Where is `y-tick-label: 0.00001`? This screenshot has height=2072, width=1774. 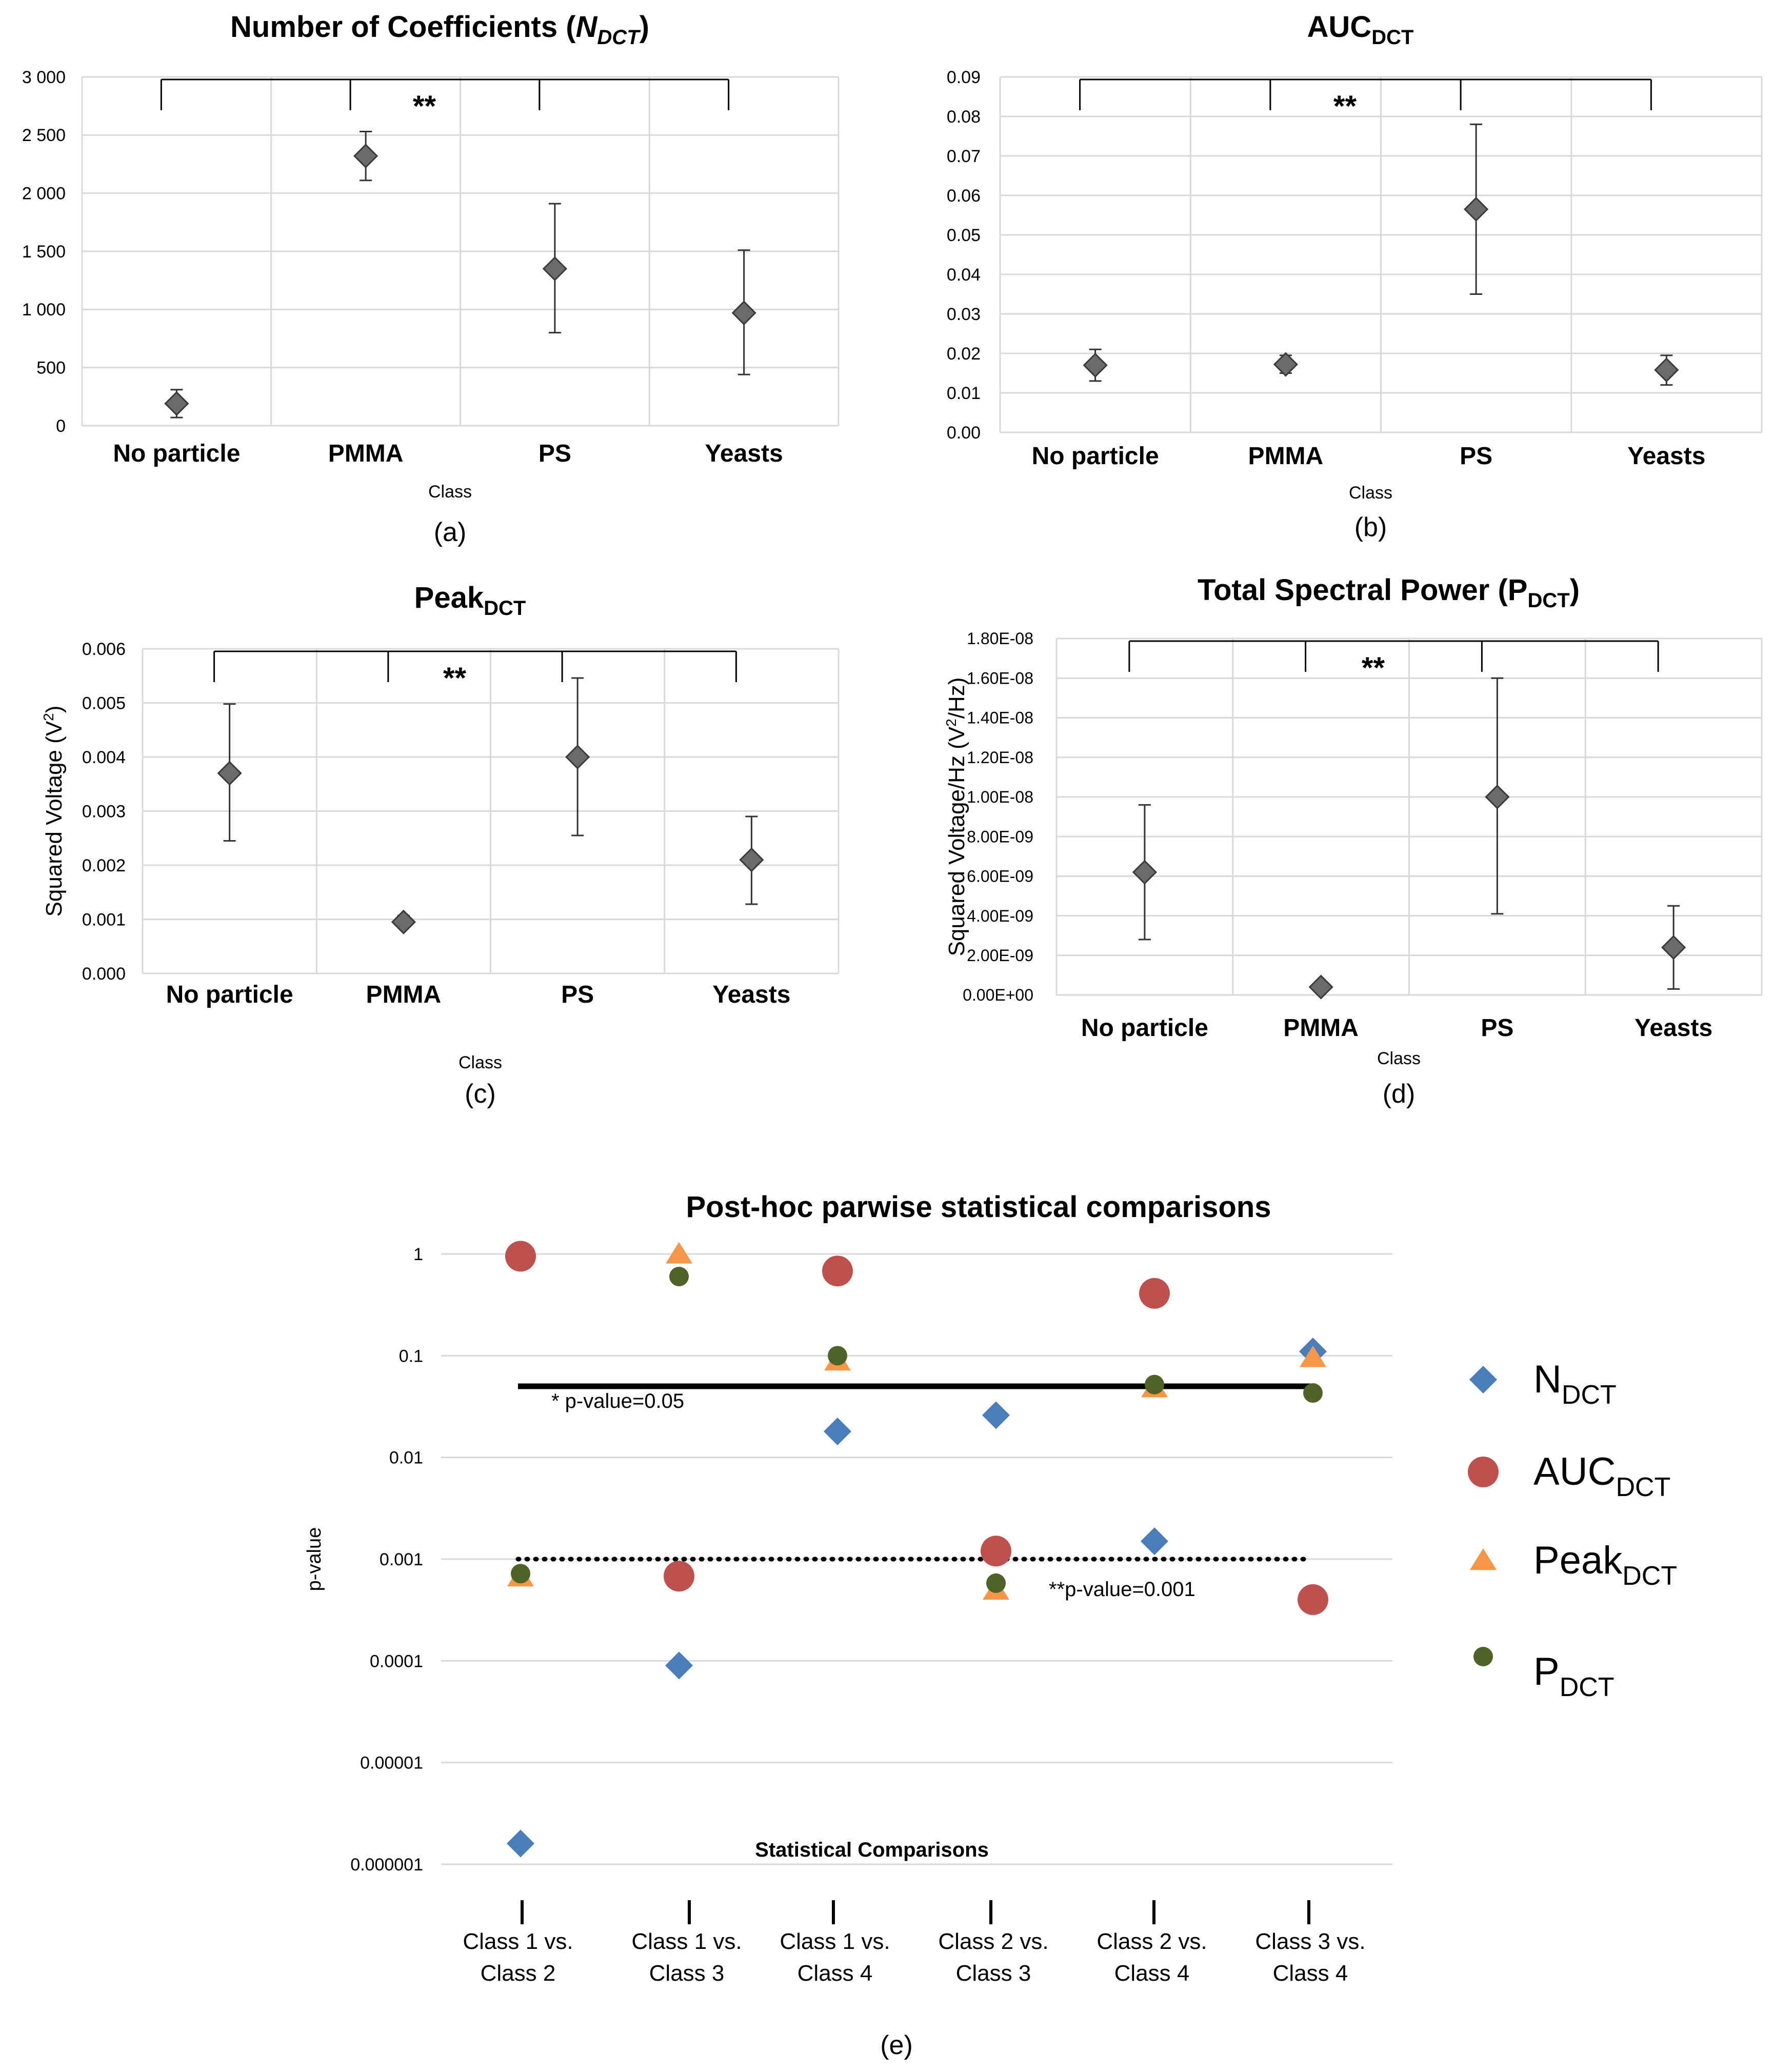
y-tick-label: 0.00001 is located at coordinates (392, 1764).